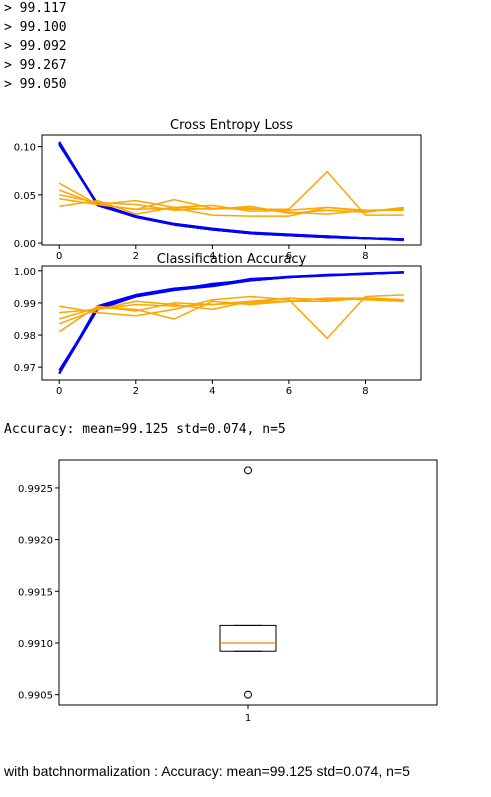  Describe the element at coordinates (35, 644) in the screenshot. I see `y-tick-label: 0.9910` at that location.